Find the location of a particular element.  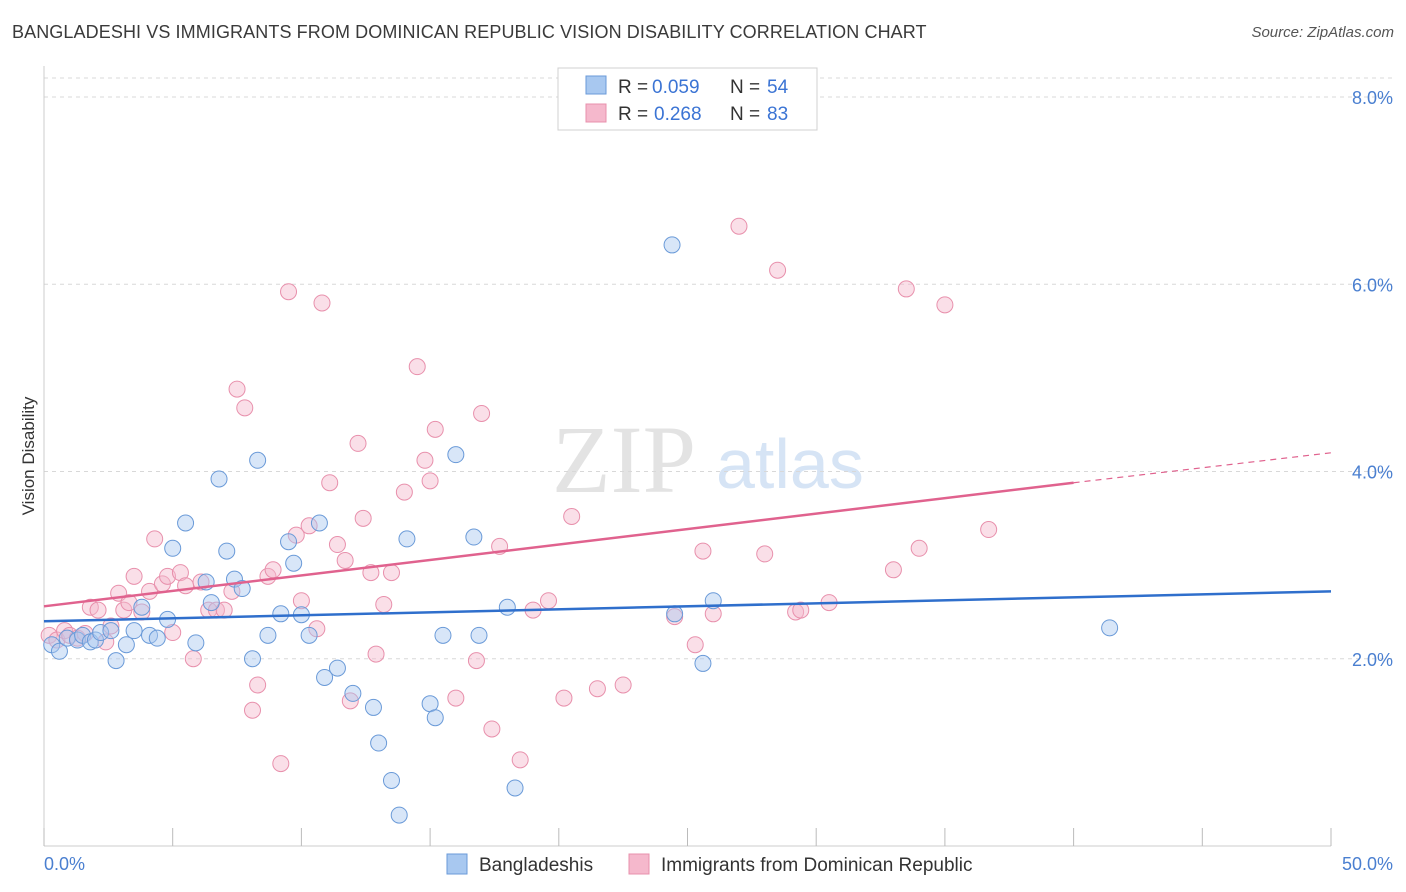

trend-line-extension is located at coordinates (1202, 468).